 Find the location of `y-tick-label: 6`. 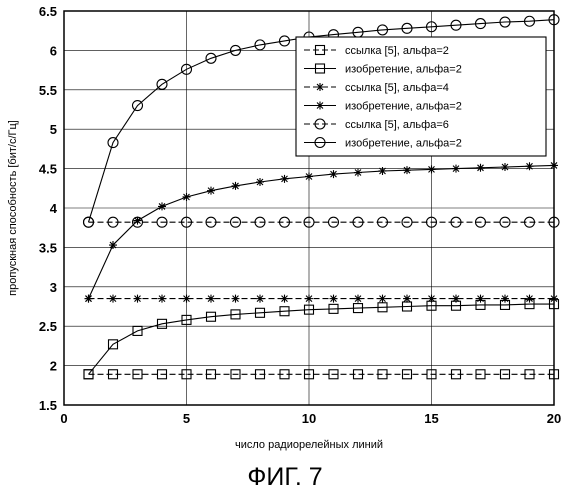

y-tick-label: 6 is located at coordinates (53, 50).